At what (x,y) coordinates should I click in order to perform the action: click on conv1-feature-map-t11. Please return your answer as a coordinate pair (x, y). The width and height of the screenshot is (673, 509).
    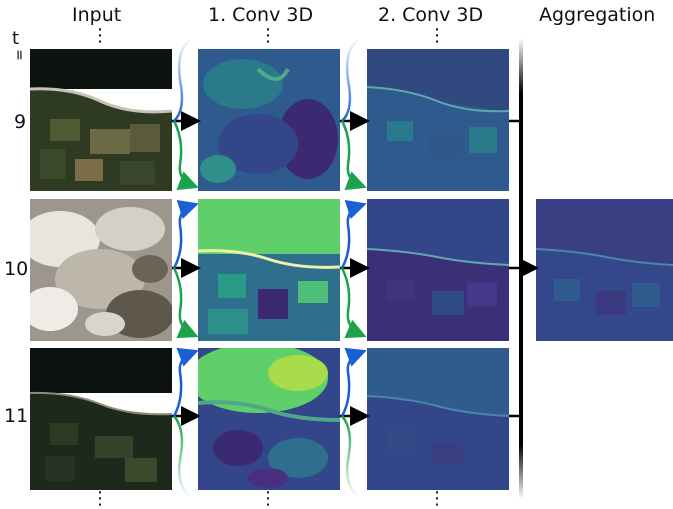
    Looking at the image, I should click on (269, 419).